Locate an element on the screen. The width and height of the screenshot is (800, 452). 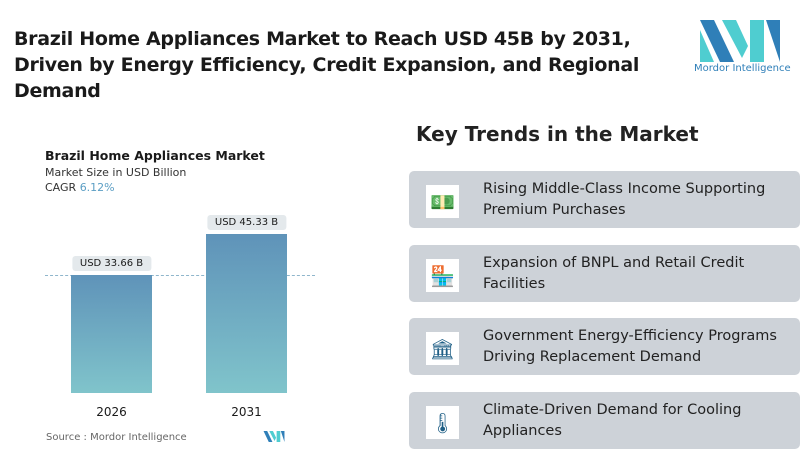
mordor-logo is located at coordinates (740, 41).